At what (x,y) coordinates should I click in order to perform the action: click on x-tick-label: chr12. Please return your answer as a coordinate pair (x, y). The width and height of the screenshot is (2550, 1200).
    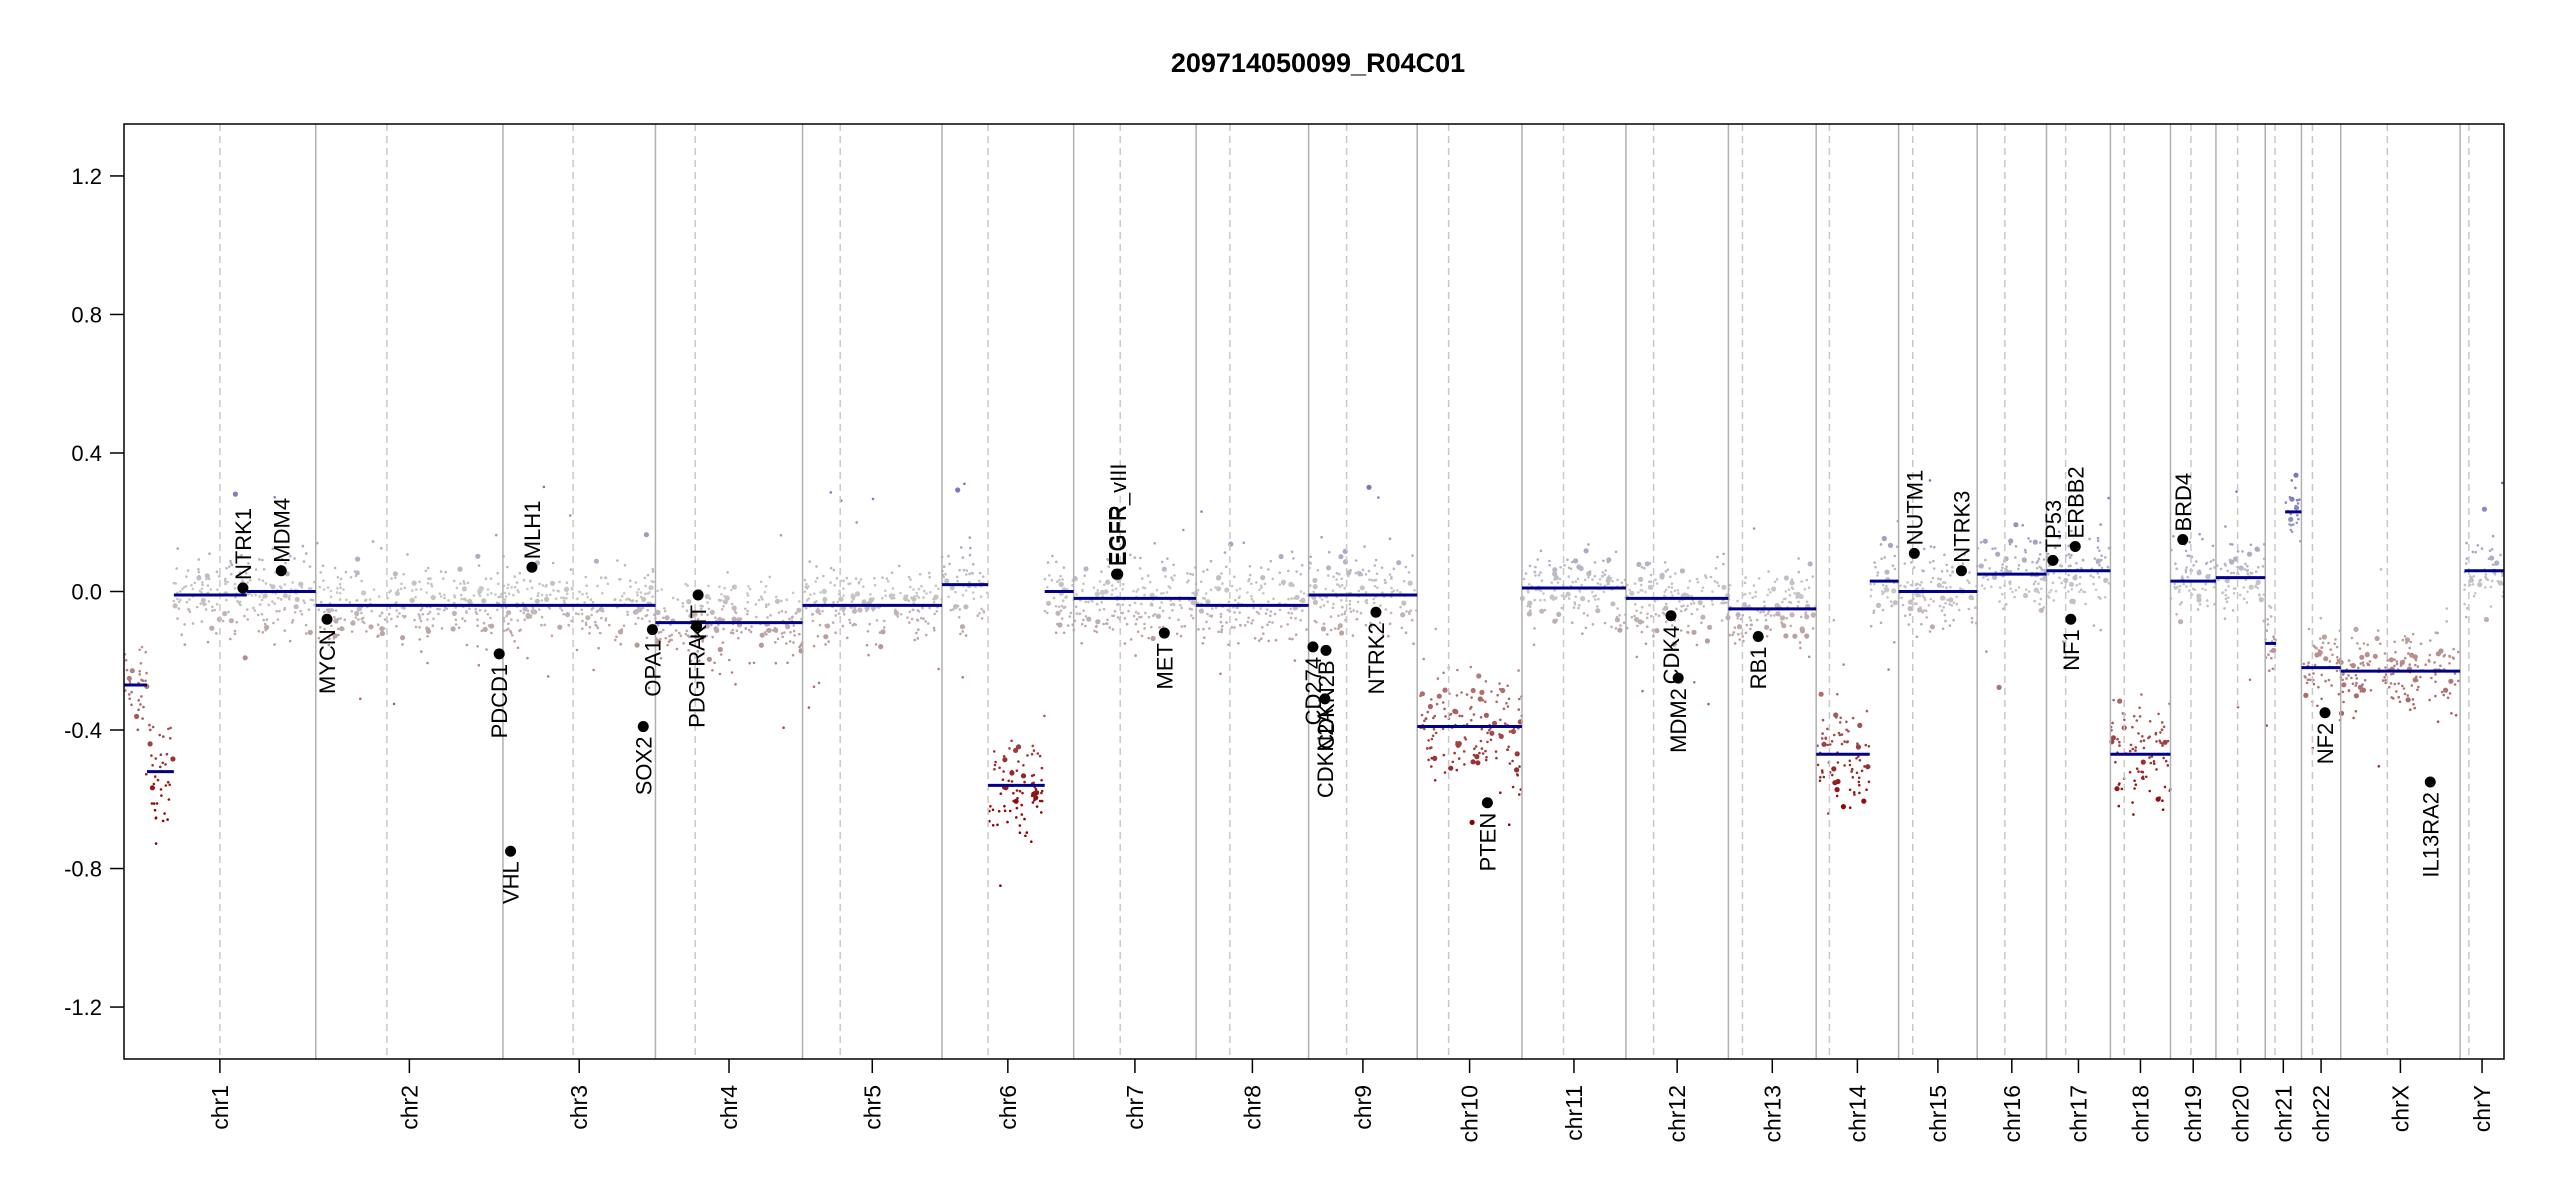
    Looking at the image, I should click on (1677, 1114).